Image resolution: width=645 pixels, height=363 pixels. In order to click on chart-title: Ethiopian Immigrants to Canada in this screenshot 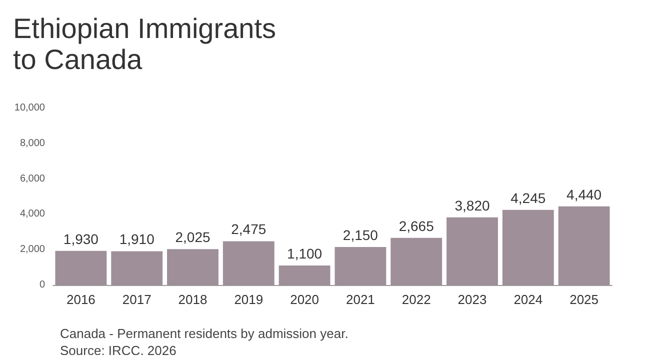, I will do `click(148, 44)`.